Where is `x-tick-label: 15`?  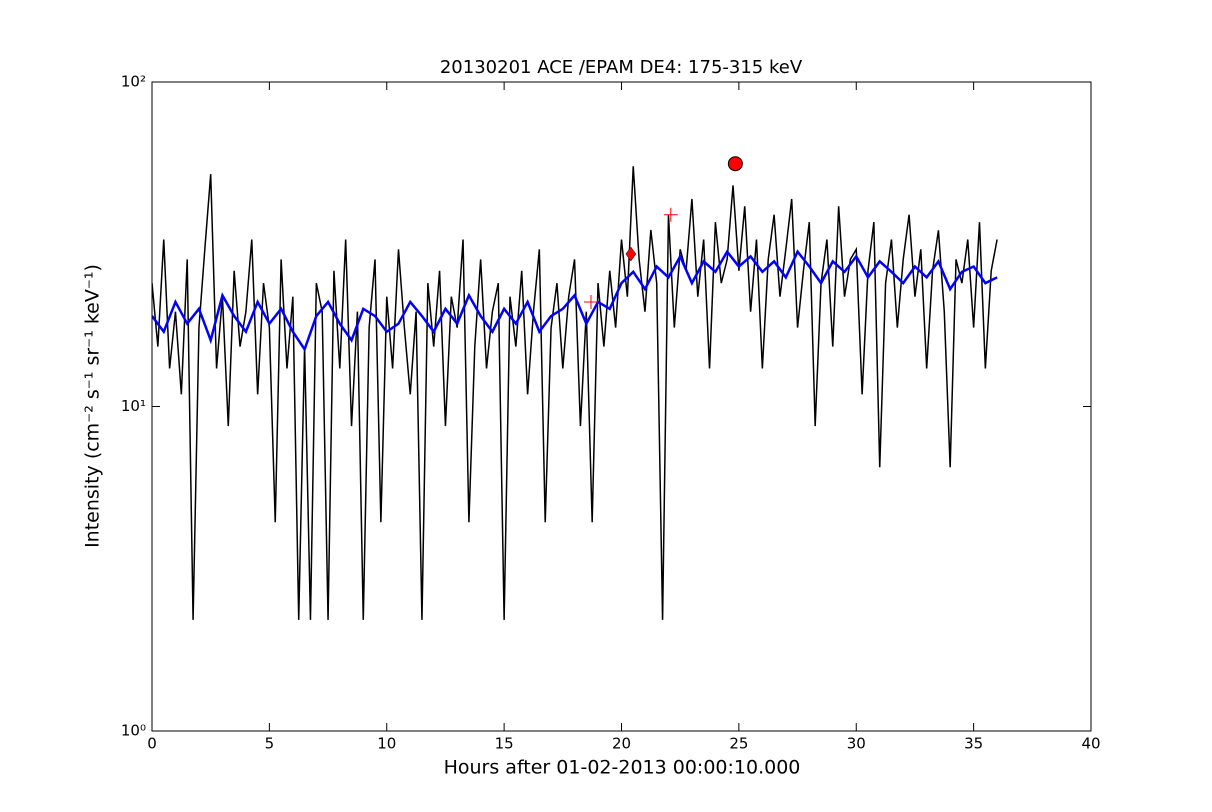
x-tick-label: 15 is located at coordinates (504, 744).